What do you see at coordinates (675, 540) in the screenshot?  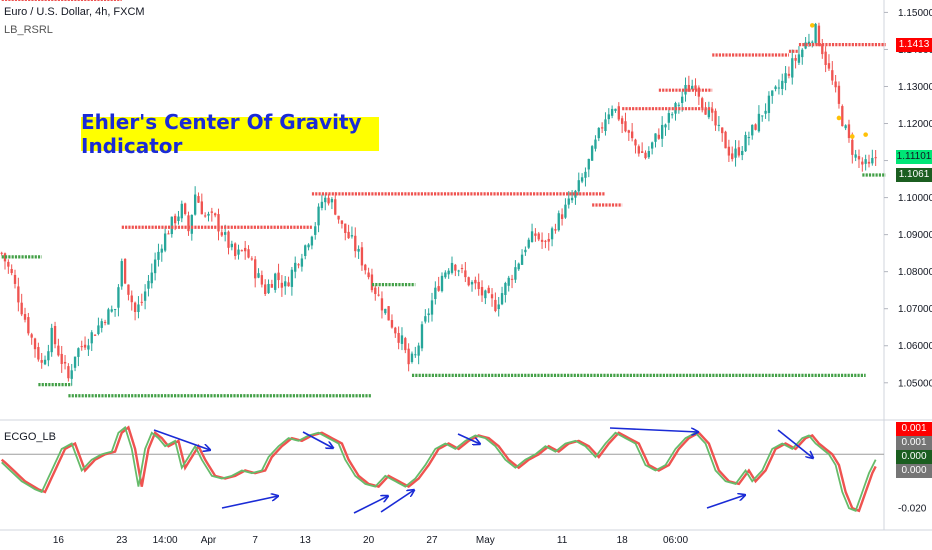 I see `time-axis-label: 06:00` at bounding box center [675, 540].